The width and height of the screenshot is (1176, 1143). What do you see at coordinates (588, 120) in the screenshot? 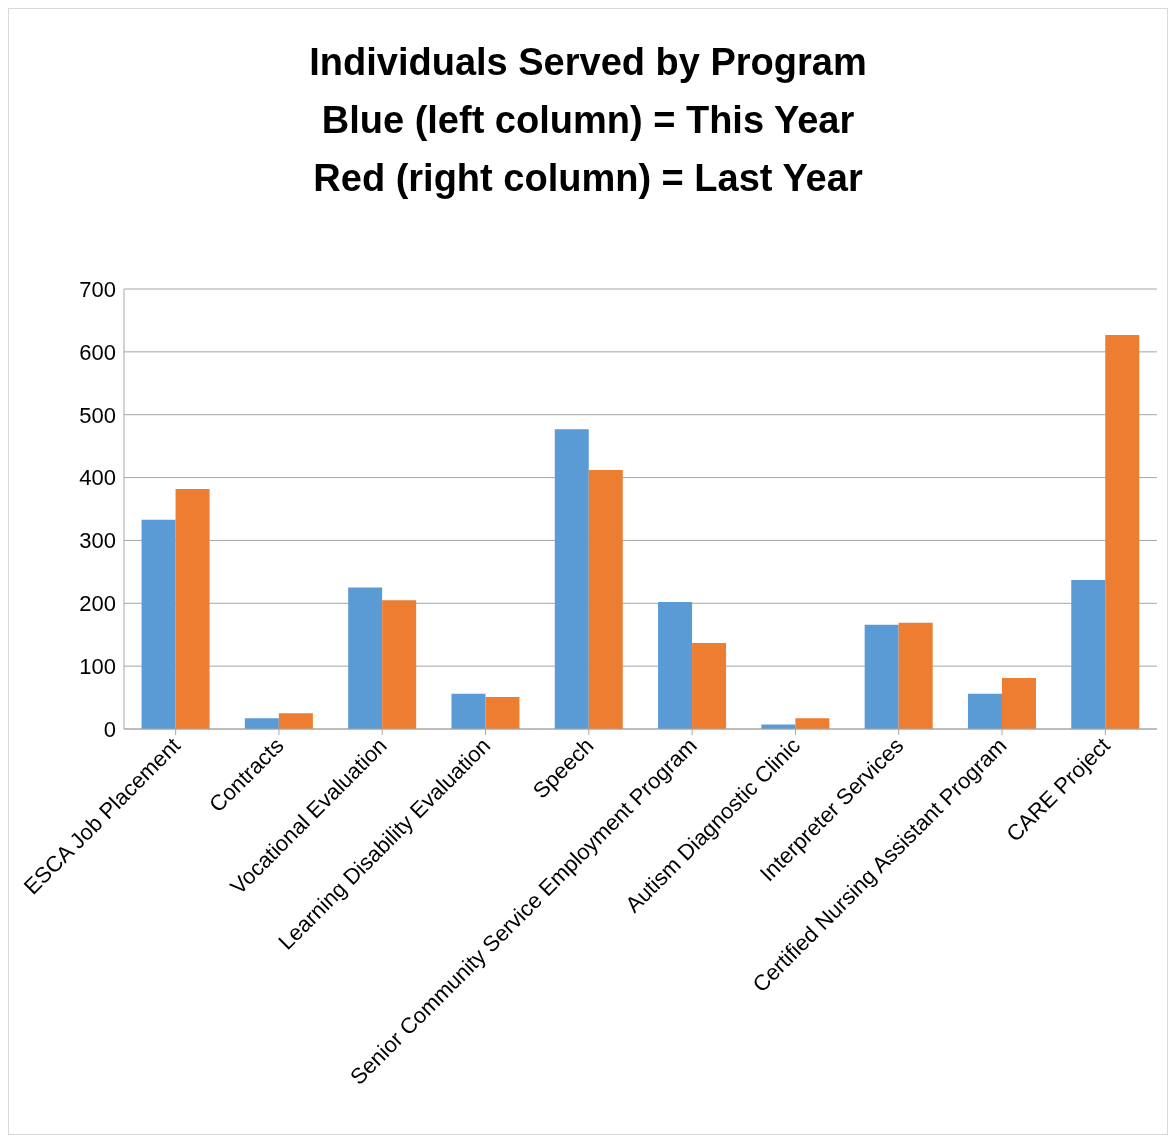
I see `chart-title: Individuals Served by Program Blue (left column) = This Year Red (right column) = Last Year` at bounding box center [588, 120].